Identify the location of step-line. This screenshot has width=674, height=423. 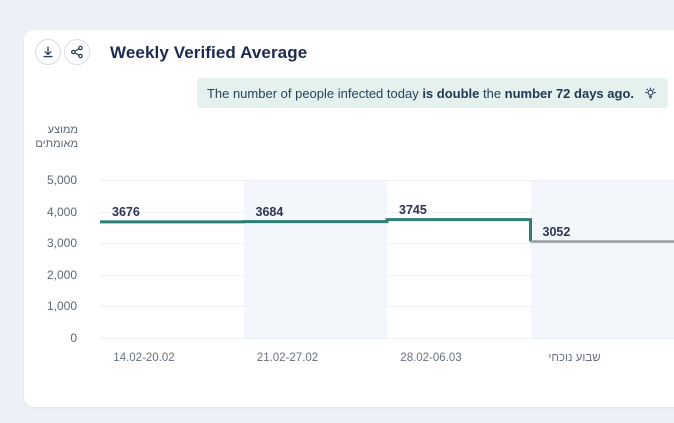
(316, 230).